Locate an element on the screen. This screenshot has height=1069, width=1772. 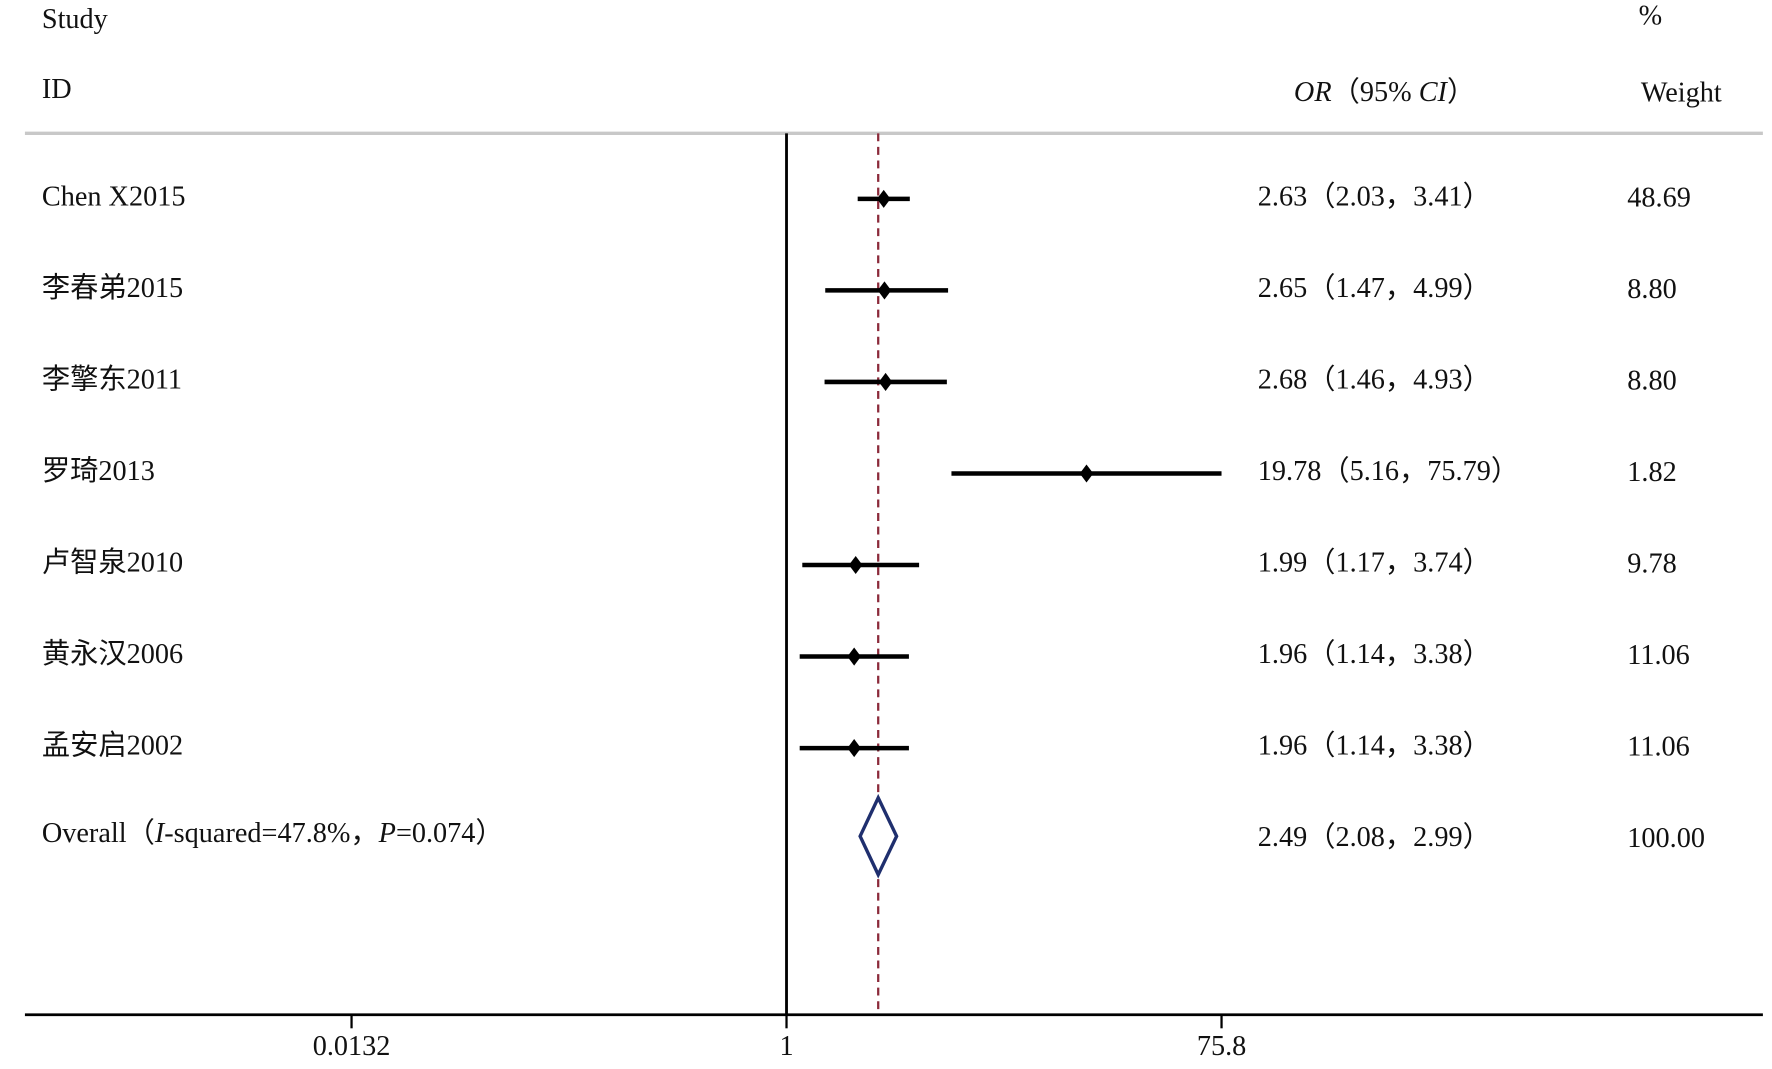
header-id: ID is located at coordinates (57, 89).